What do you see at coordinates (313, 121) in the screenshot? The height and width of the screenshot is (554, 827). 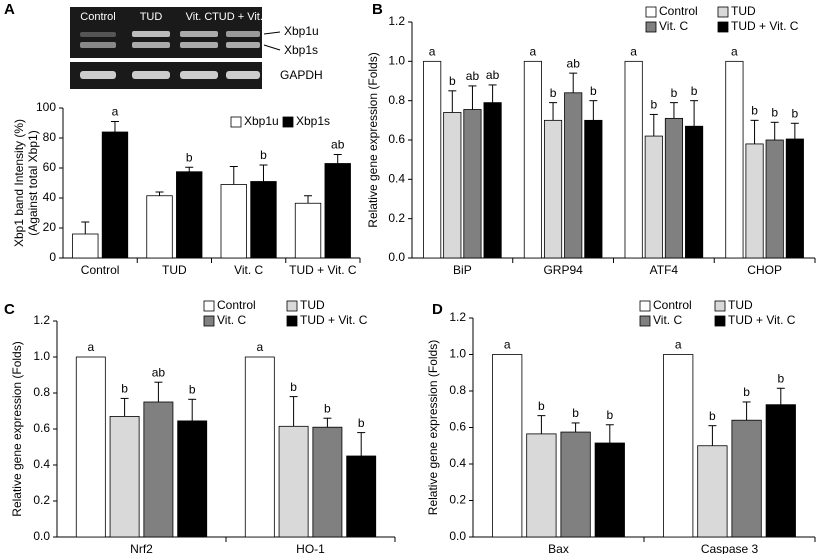 I see `legend-label: Xbp1s` at bounding box center [313, 121].